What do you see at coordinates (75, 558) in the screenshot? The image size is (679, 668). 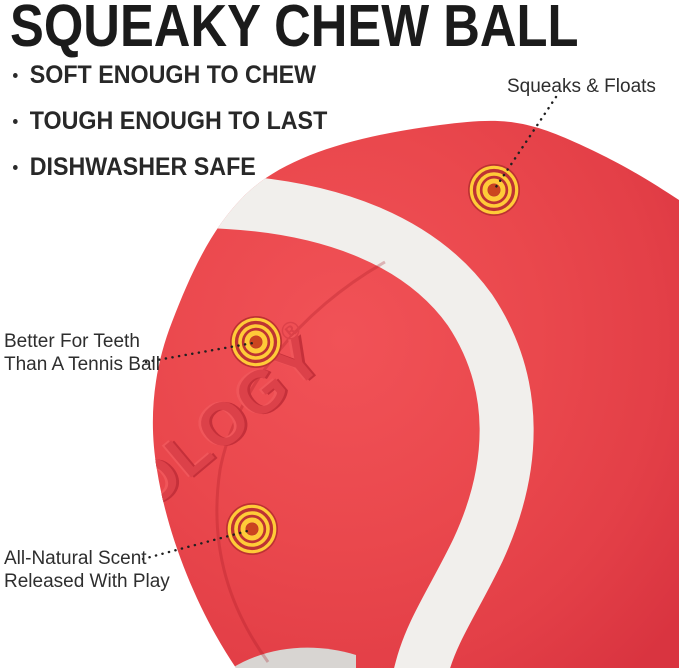 I see `callout-label-scent-line1: All-Natural Scent` at bounding box center [75, 558].